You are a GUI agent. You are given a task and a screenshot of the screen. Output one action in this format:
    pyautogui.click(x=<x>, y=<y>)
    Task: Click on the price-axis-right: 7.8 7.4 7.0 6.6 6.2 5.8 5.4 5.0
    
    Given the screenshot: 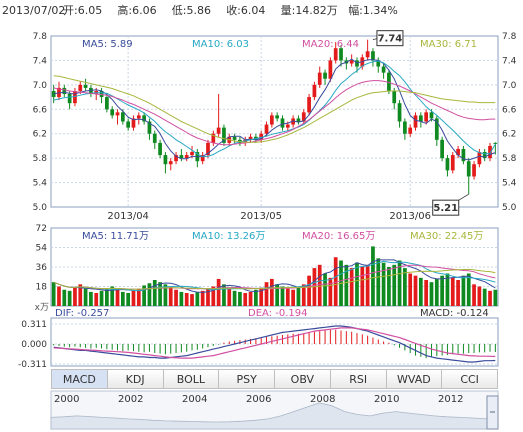 What is the action you would take?
    pyautogui.click(x=509, y=122)
    